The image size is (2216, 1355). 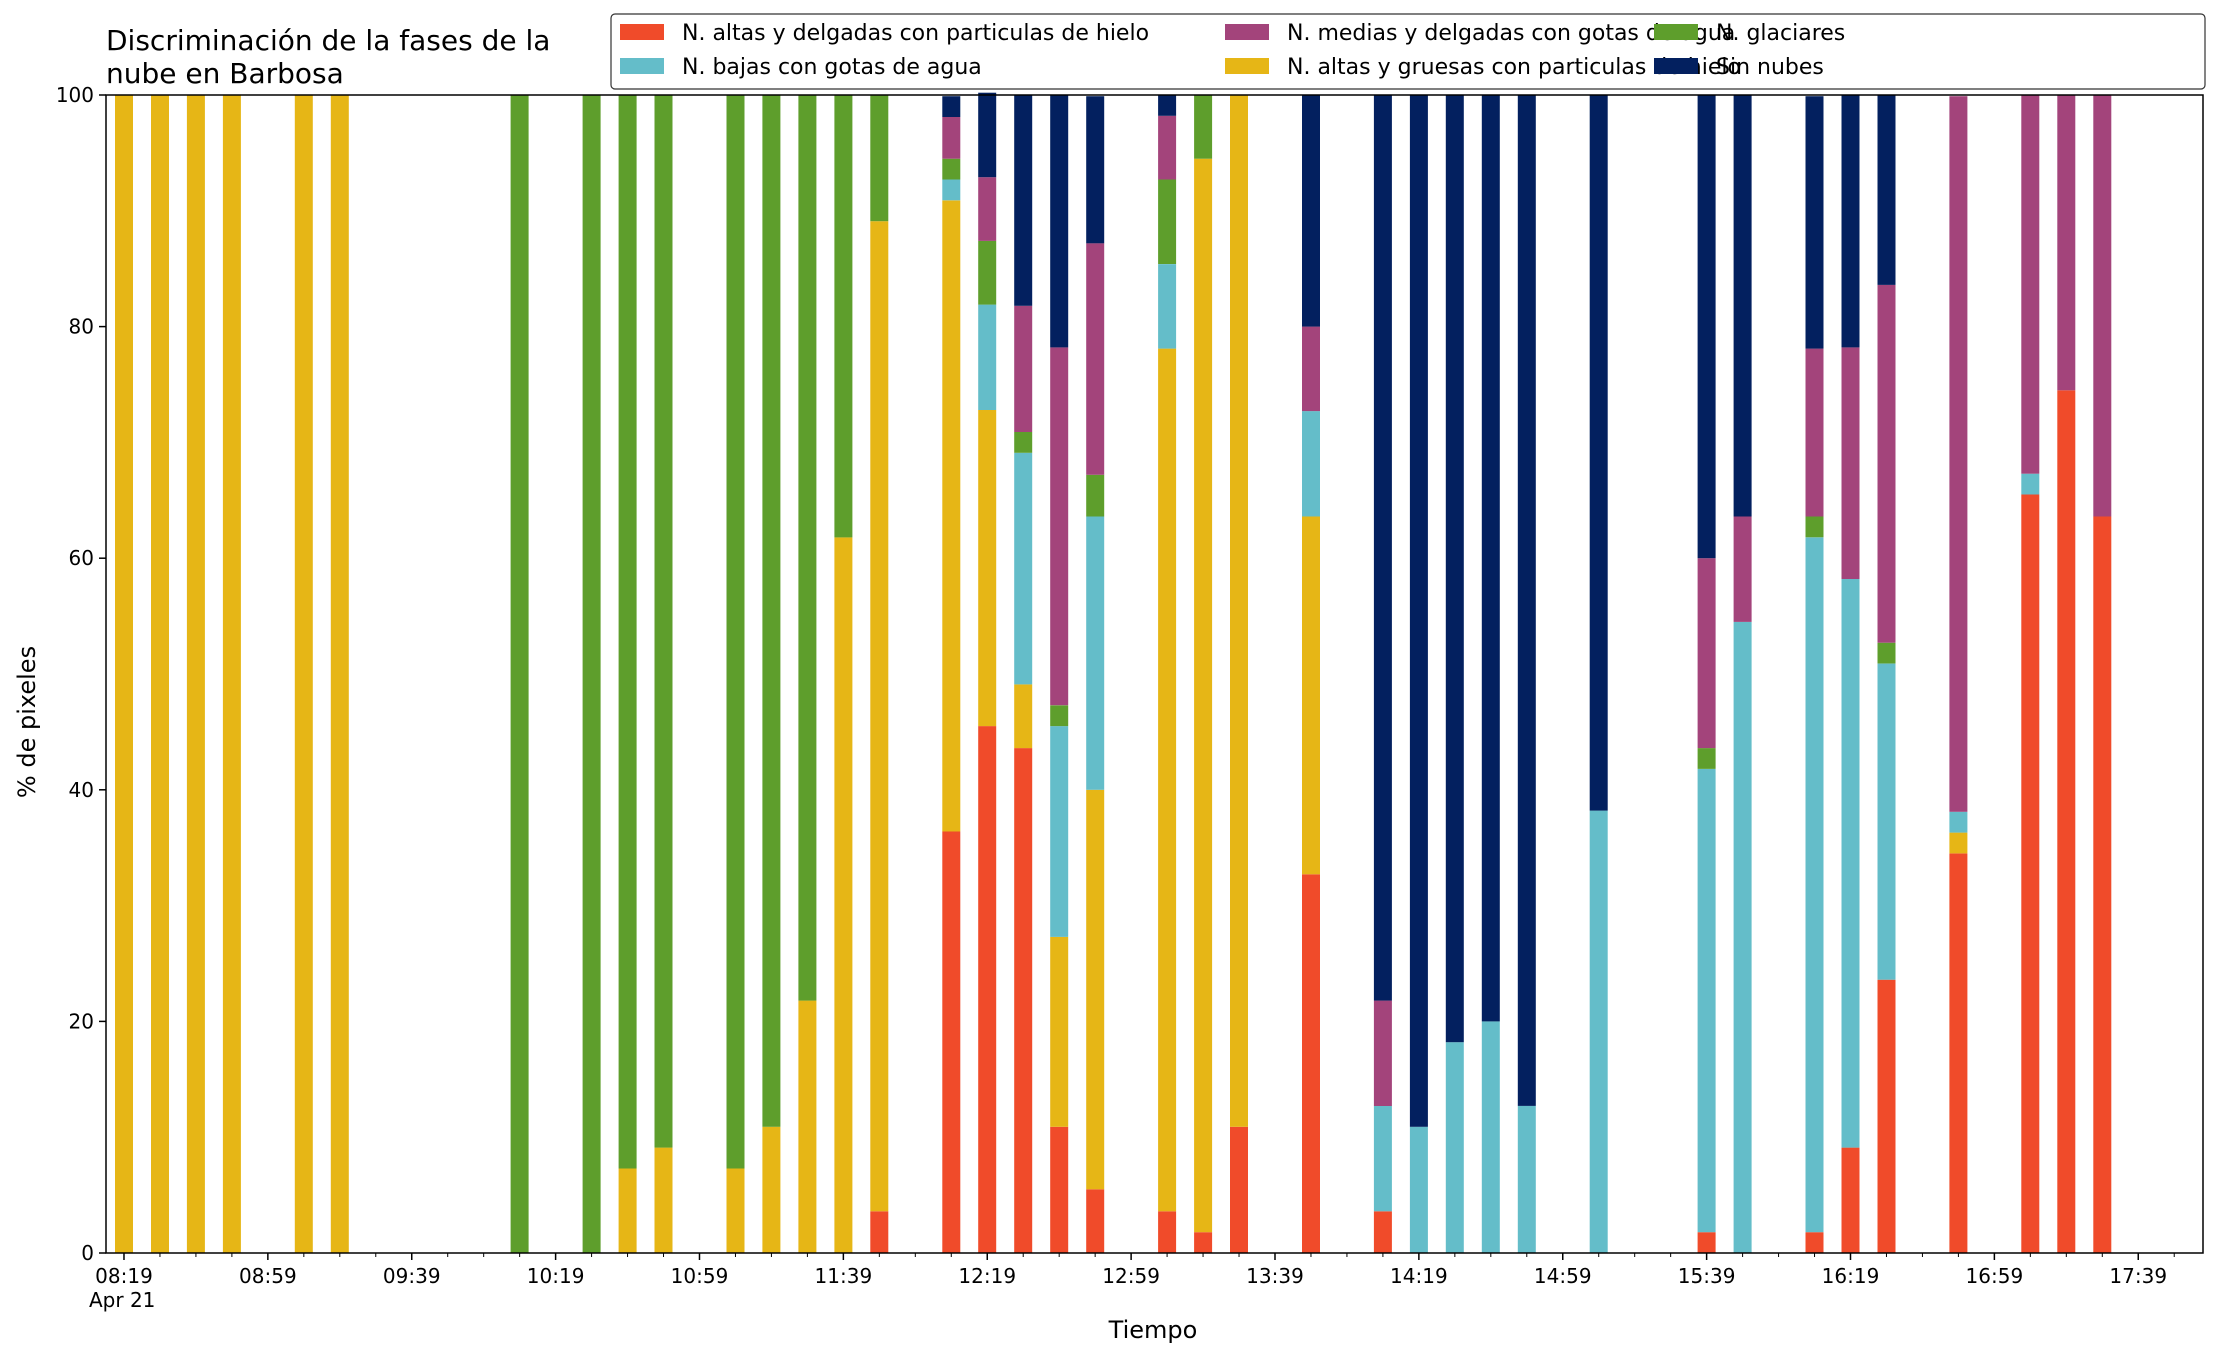 What do you see at coordinates (1563, 1276) in the screenshot?
I see `x-tick-label: 14:59` at bounding box center [1563, 1276].